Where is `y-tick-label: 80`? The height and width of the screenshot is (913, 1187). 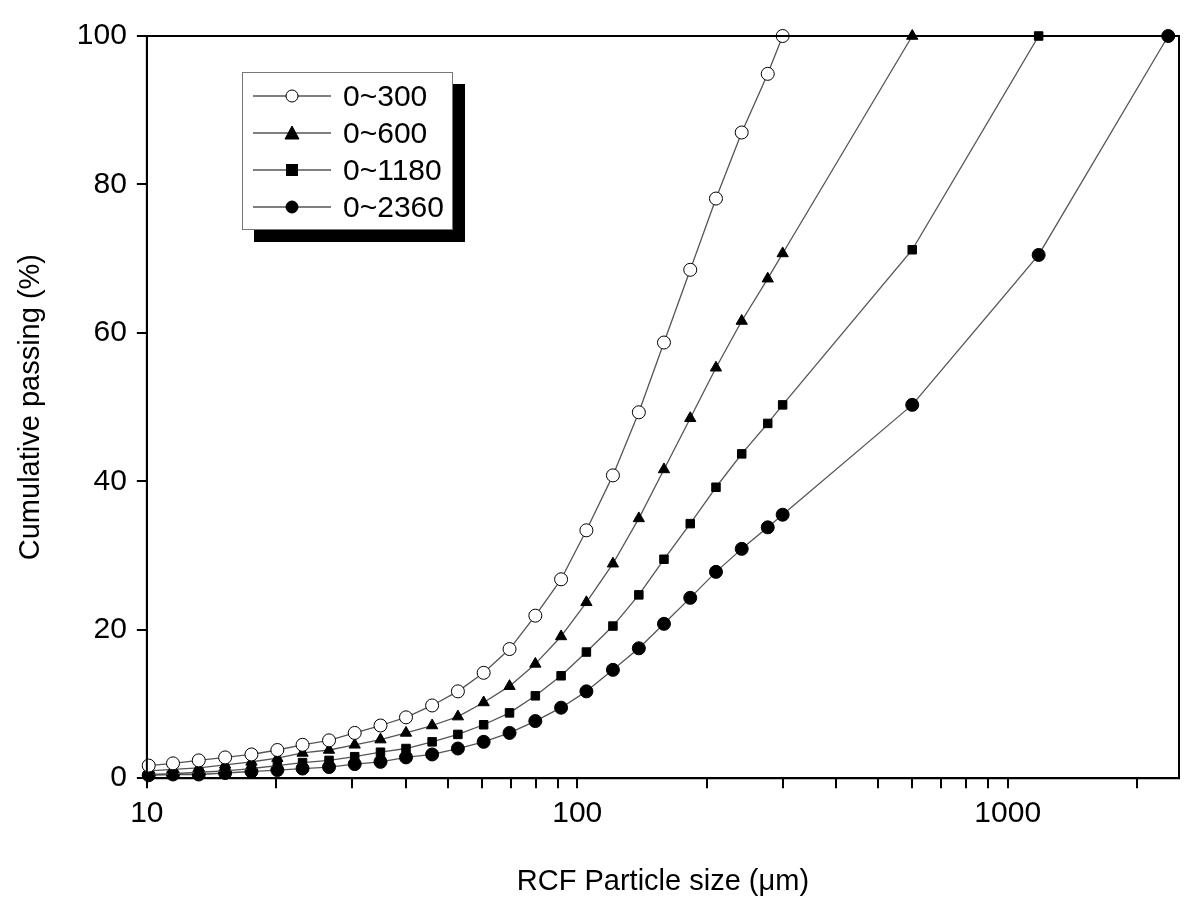 y-tick-label: 80 is located at coordinates (110, 182).